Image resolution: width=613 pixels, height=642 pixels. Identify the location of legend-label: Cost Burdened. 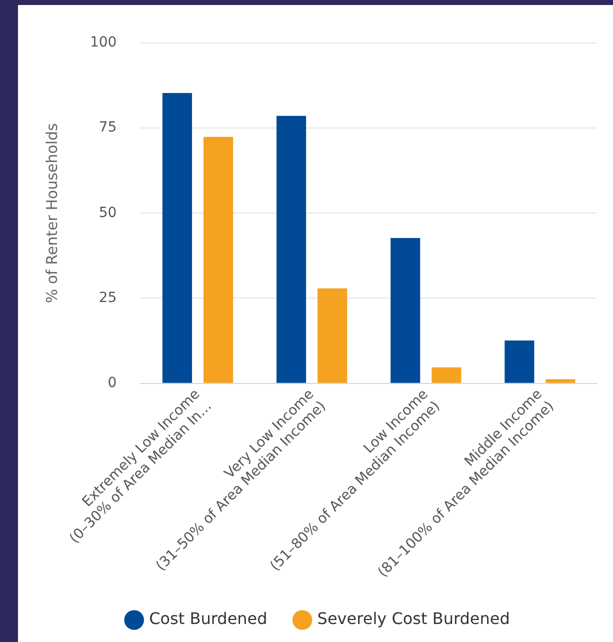
(208, 618).